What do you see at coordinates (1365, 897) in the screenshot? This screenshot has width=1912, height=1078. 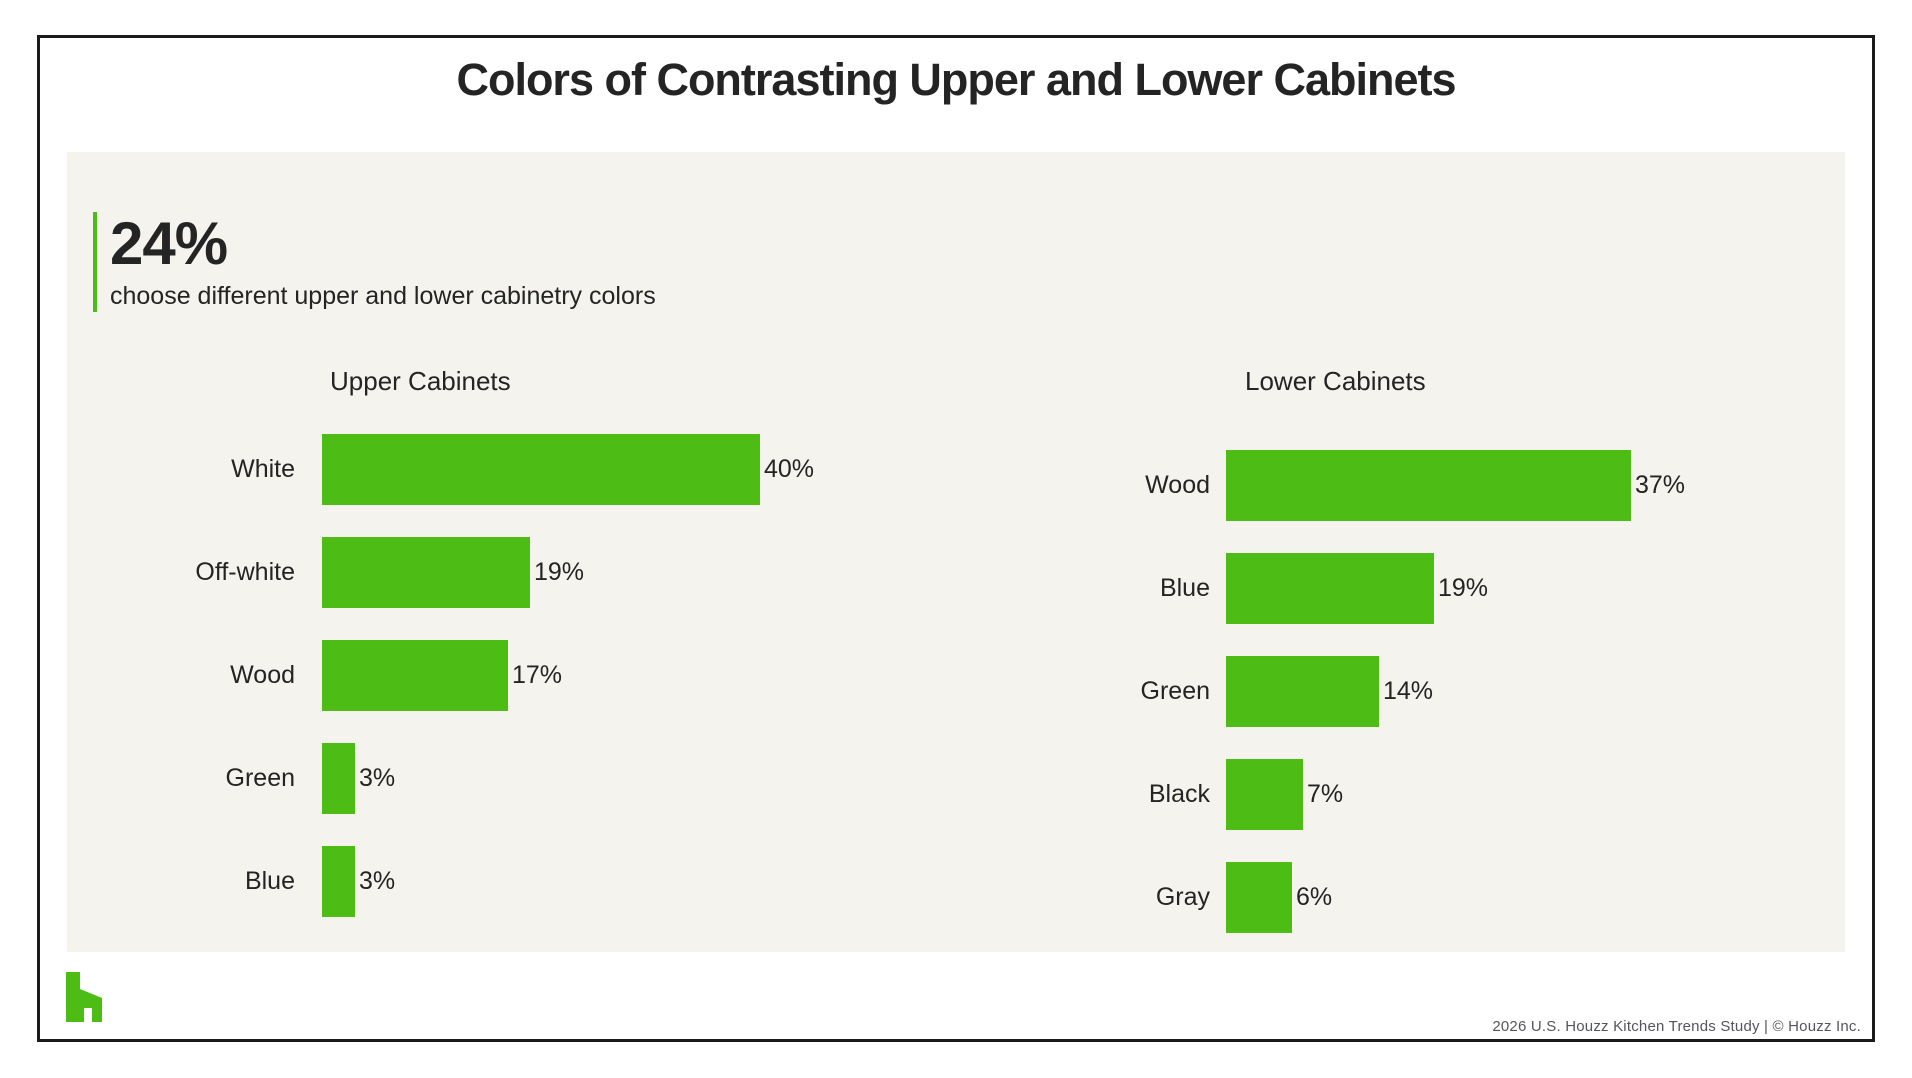 I see `bar-row: Gray 6%` at bounding box center [1365, 897].